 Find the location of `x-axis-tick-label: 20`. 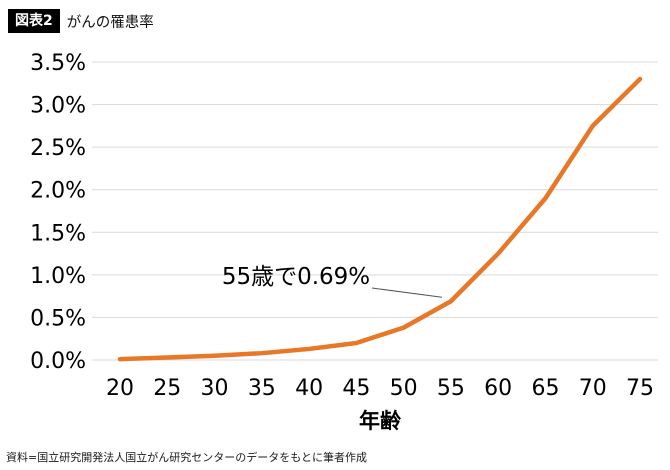

x-axis-tick-label: 20 is located at coordinates (120, 388).